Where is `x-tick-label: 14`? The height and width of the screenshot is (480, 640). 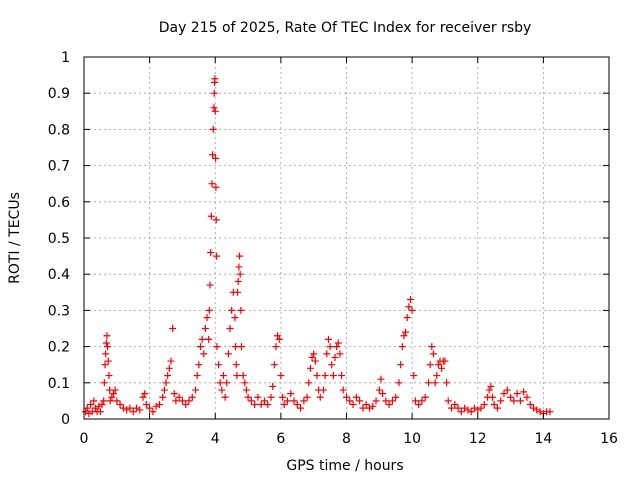
x-tick-label: 14 is located at coordinates (543, 439).